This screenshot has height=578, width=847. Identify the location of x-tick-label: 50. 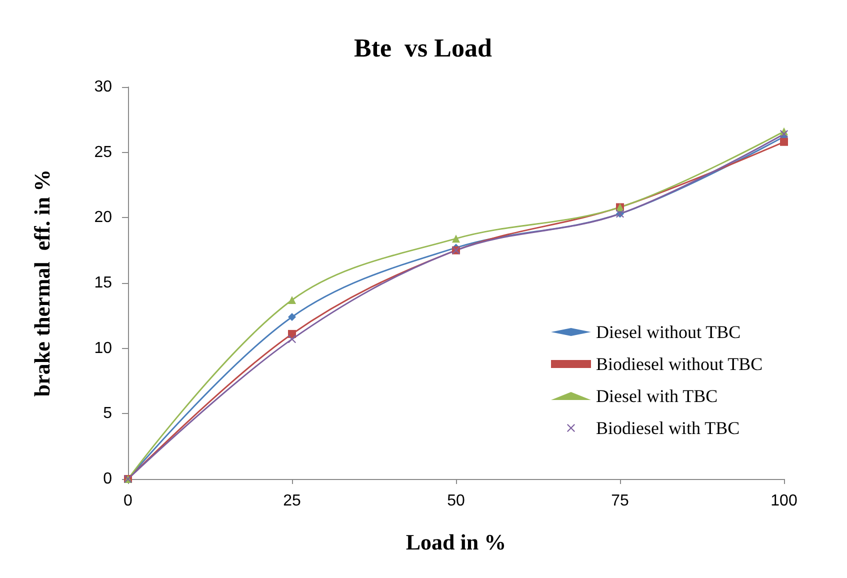
(456, 501).